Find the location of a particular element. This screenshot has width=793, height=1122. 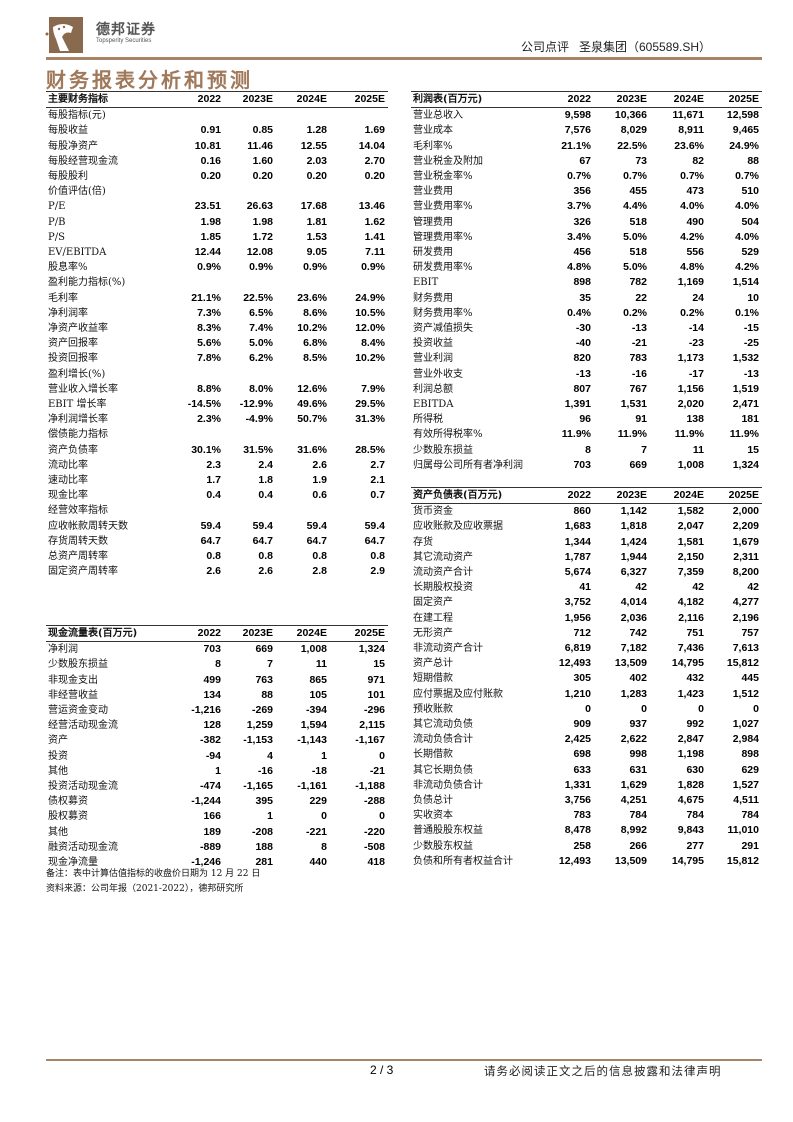

cell-value: 4 is located at coordinates (270, 755).